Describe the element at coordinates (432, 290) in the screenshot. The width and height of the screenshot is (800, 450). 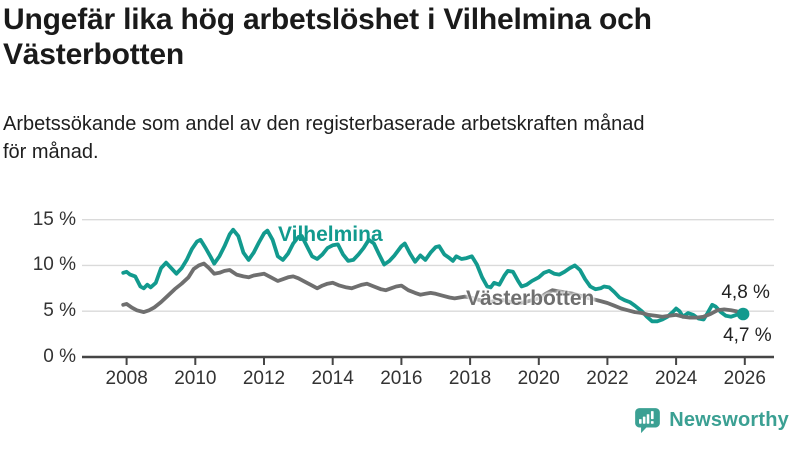
I see `series-line-västerbotten` at that location.